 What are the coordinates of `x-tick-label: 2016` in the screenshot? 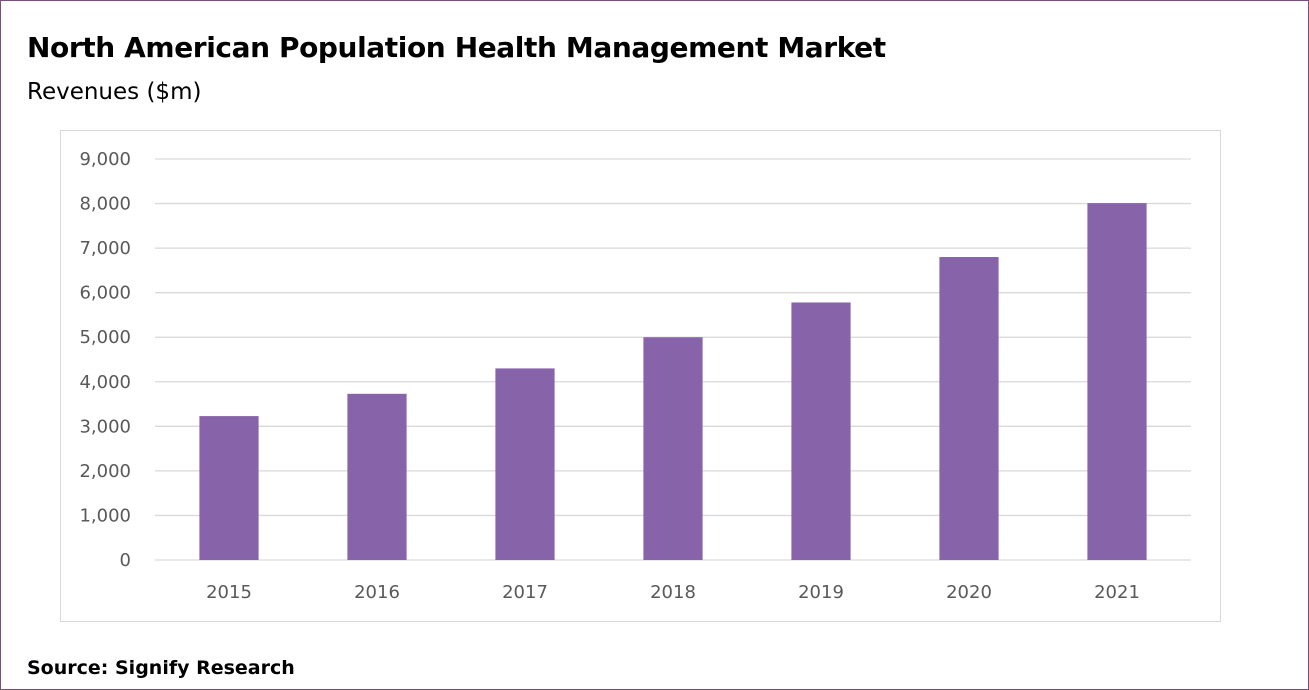 It's located at (377, 592).